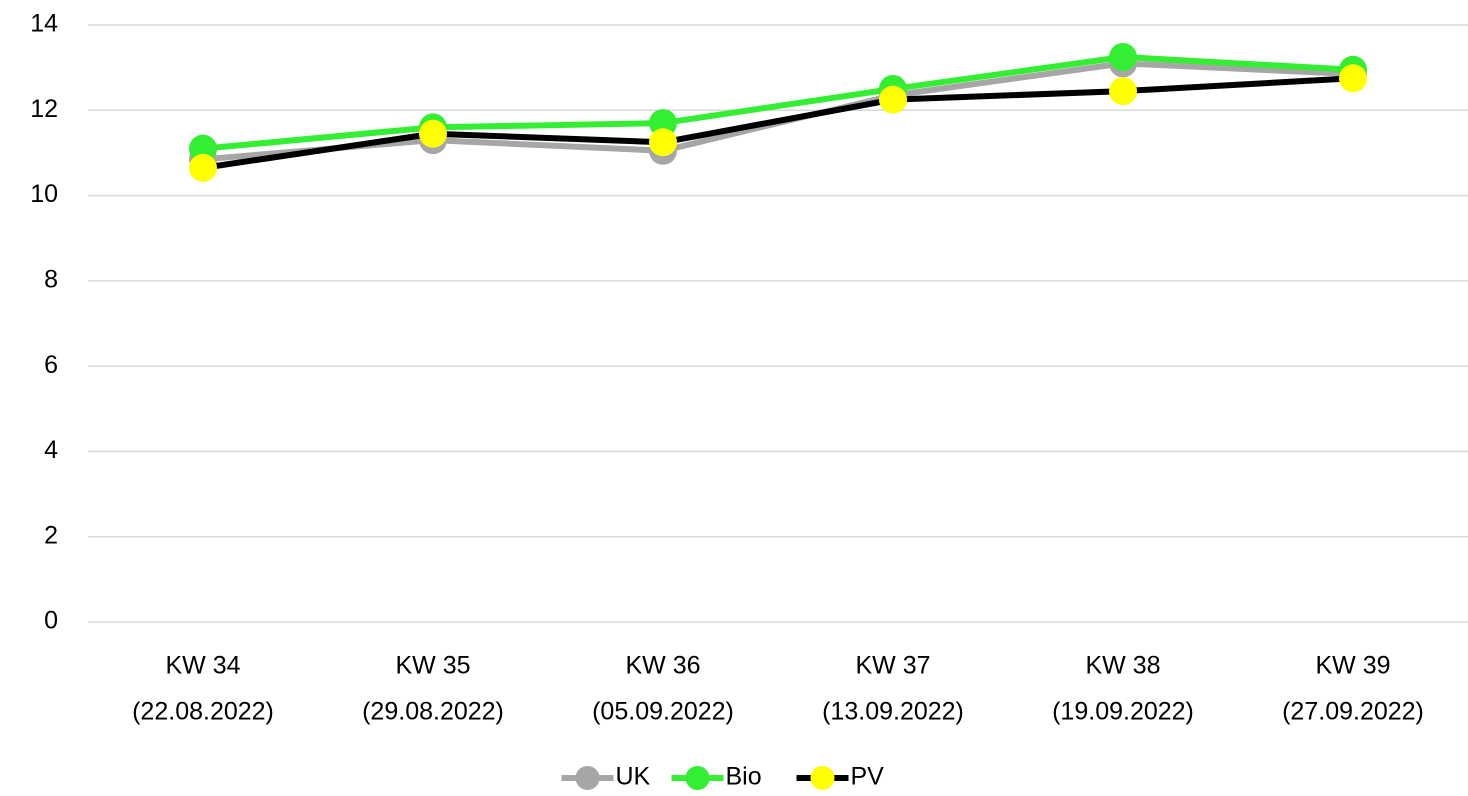 This screenshot has height=796, width=1468. Describe the element at coordinates (203, 712) in the screenshot. I see `x-tick-label: (22.08.2022)` at that location.